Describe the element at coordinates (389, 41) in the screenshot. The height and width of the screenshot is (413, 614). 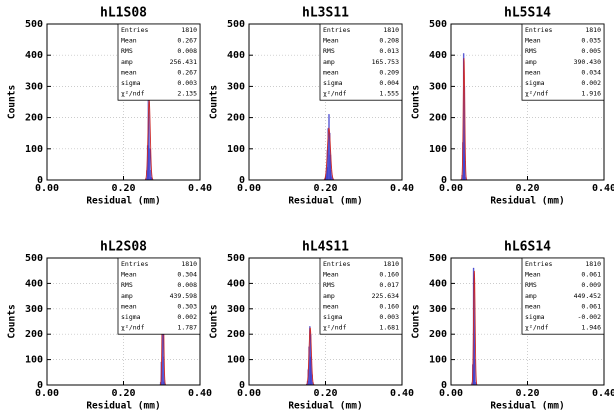
I see `stats-value: 0.208` at that location.